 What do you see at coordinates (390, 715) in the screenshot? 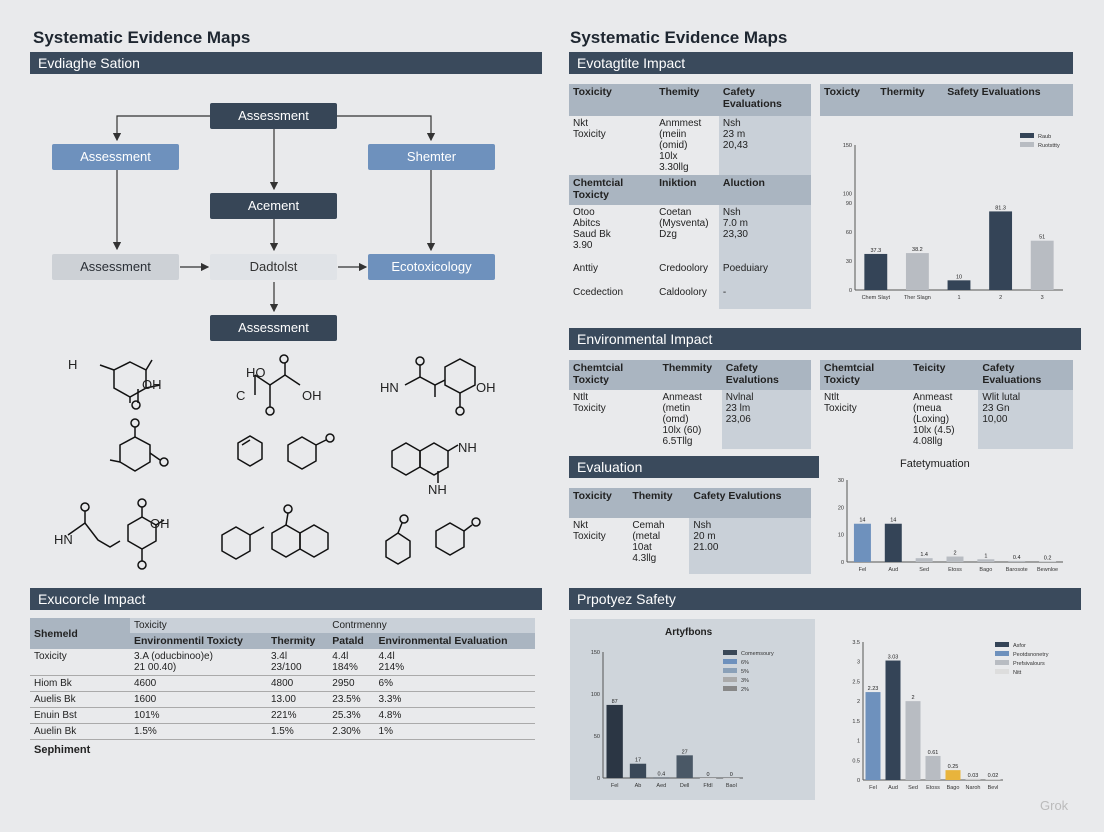
I see `cell: 4.8%` at bounding box center [390, 715].